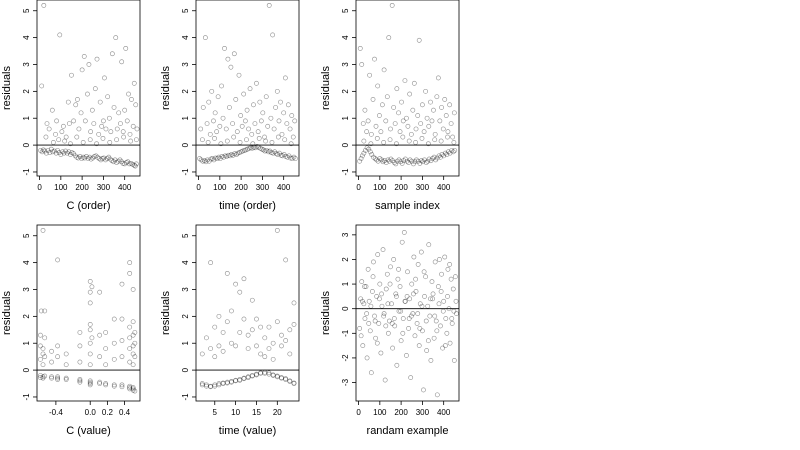 The height and width of the screenshot is (450, 800). I want to click on y-tick-label: 5, so click(185, 235).